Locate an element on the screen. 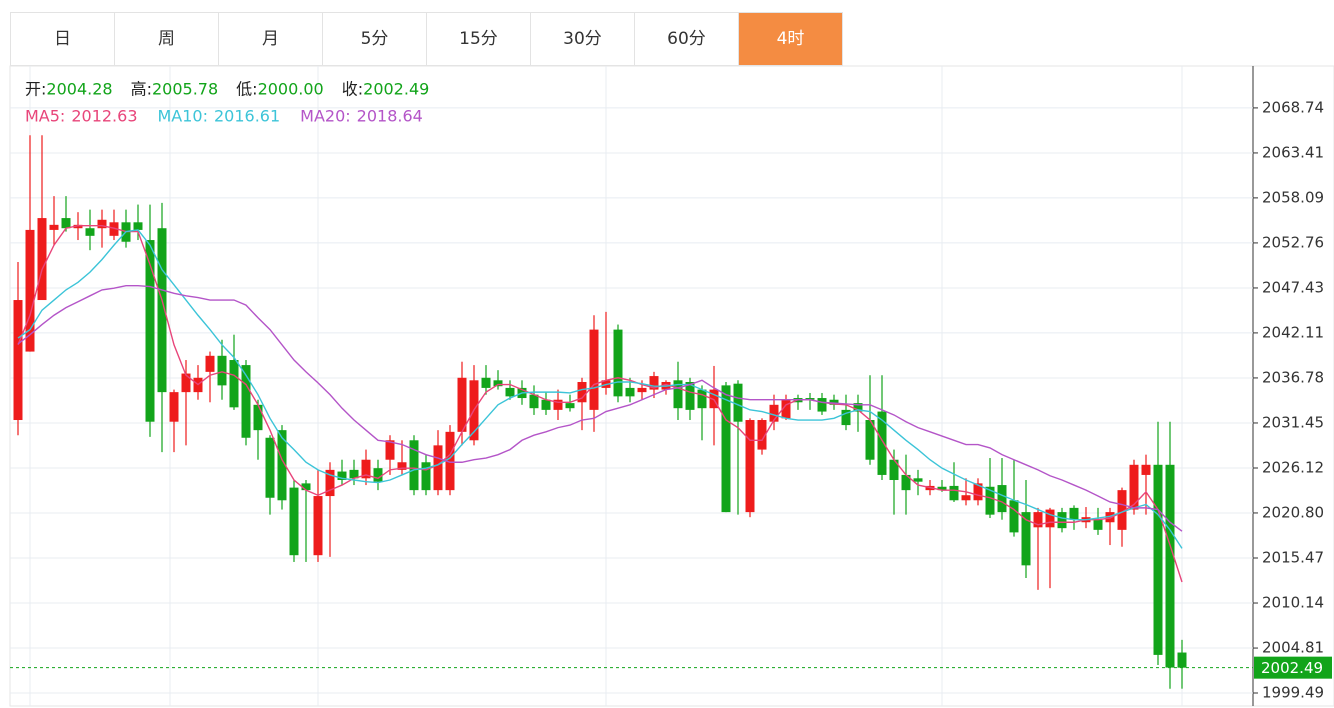 The height and width of the screenshot is (708, 1334). period-tab: 5分 is located at coordinates (375, 39).